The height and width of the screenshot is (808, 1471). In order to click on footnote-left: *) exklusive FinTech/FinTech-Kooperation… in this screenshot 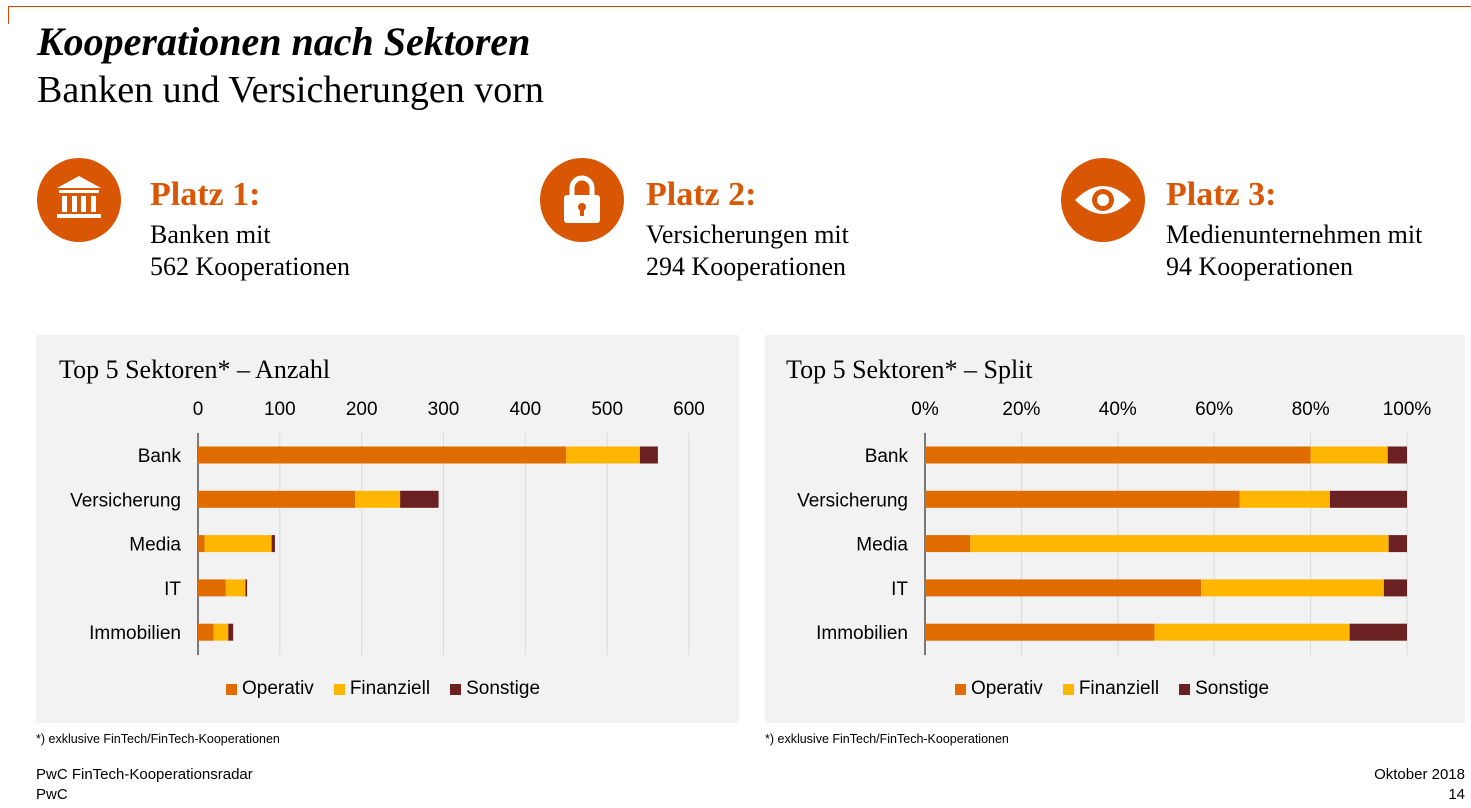, I will do `click(158, 739)`.